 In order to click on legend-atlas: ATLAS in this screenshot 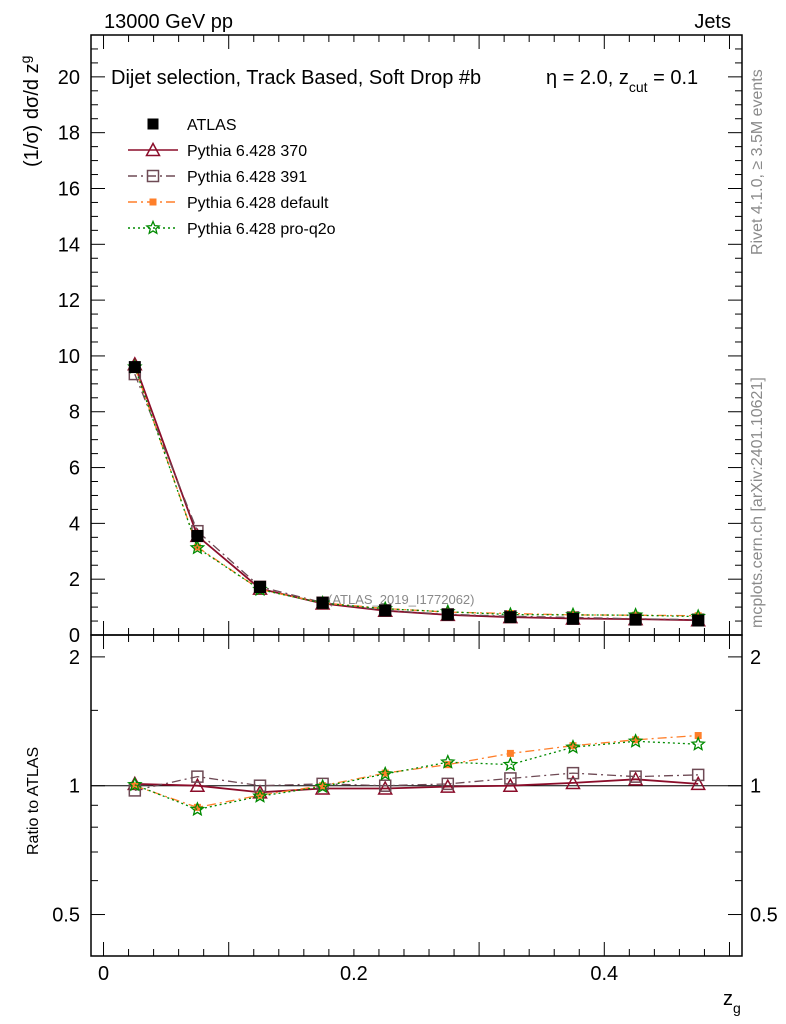, I will do `click(192, 125)`.